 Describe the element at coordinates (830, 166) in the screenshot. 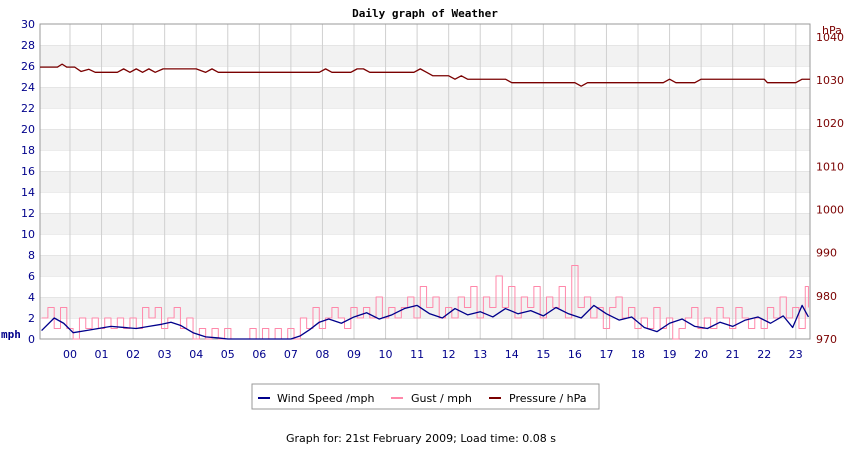

I see `right-tick-label: 1010` at that location.